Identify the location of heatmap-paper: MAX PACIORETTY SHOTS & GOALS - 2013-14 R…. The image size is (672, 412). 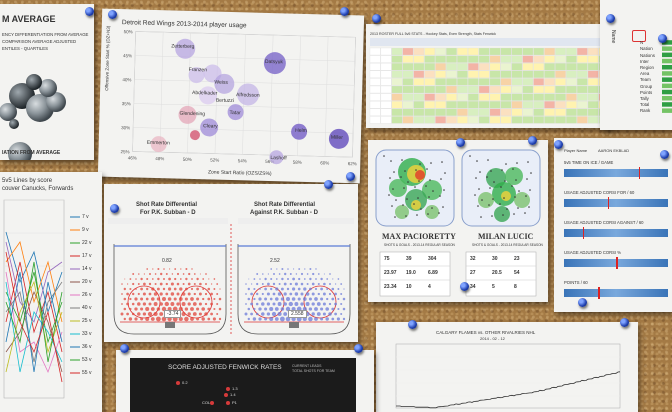
(458, 221).